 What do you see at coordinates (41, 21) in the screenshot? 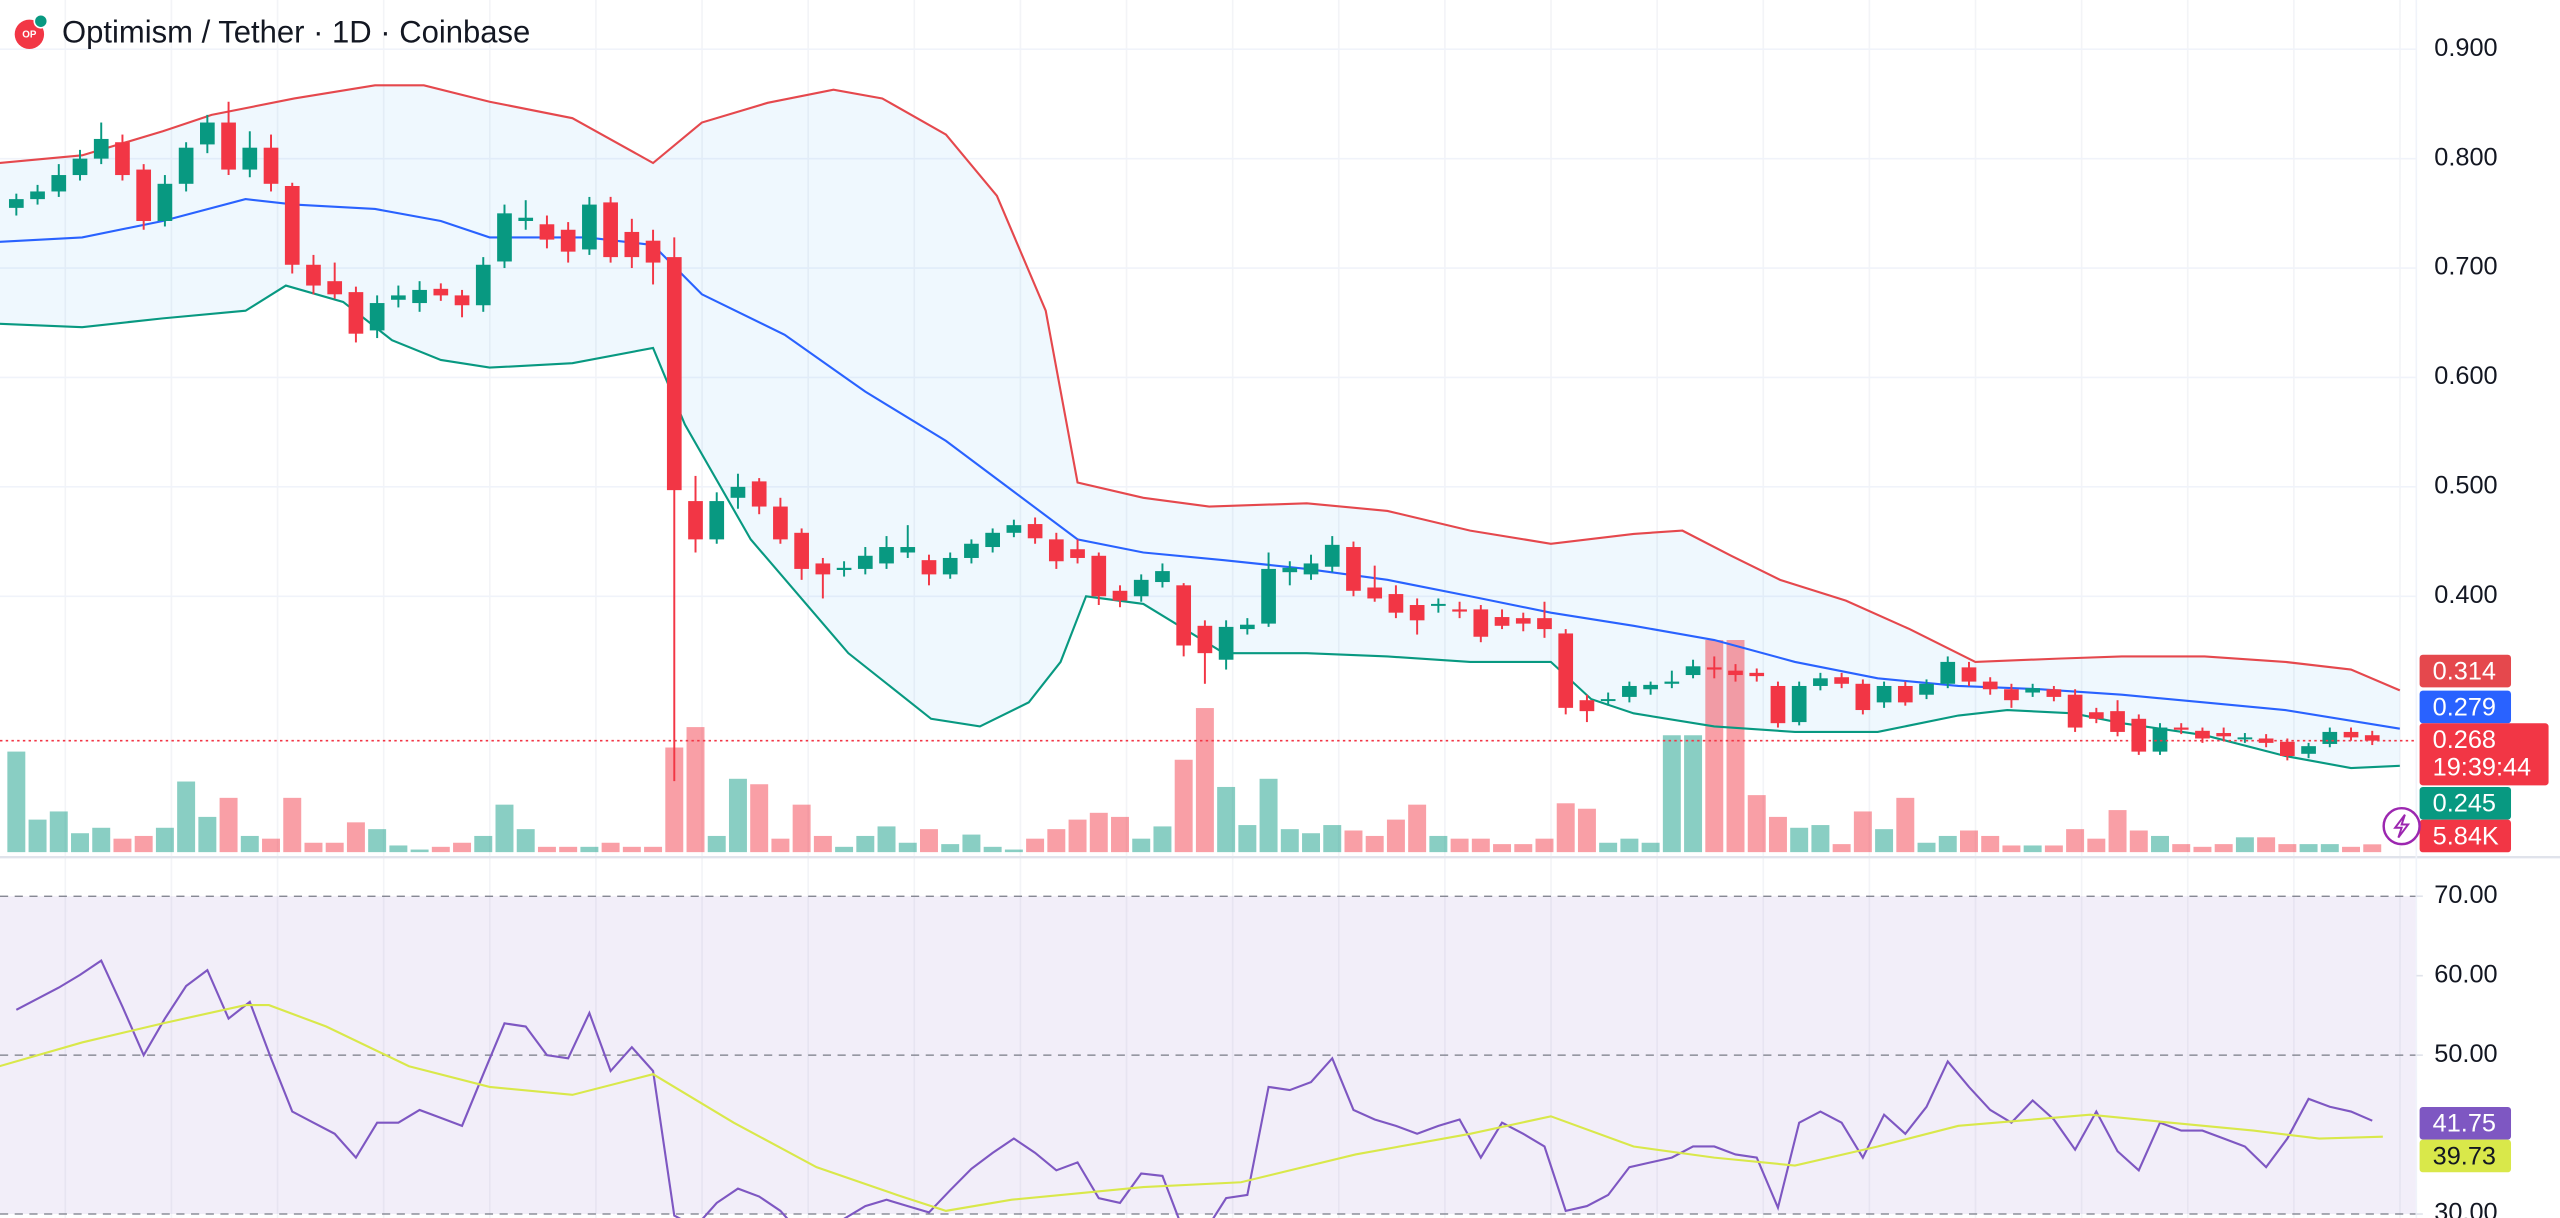
I see `exchange-logo` at bounding box center [41, 21].